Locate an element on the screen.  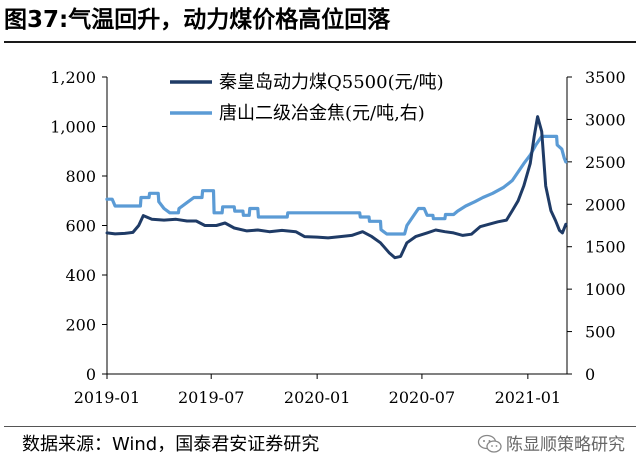
right-y-tick-label: 0 is located at coordinates (590, 374).